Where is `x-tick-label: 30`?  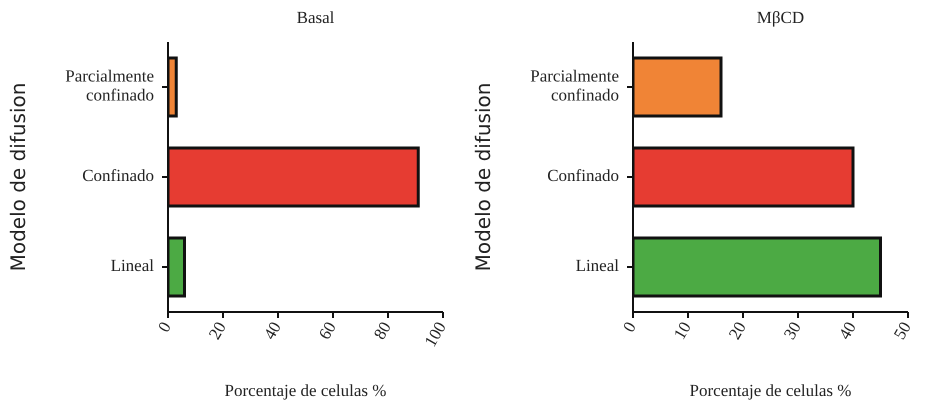
x-tick-label: 30 is located at coordinates (792, 330).